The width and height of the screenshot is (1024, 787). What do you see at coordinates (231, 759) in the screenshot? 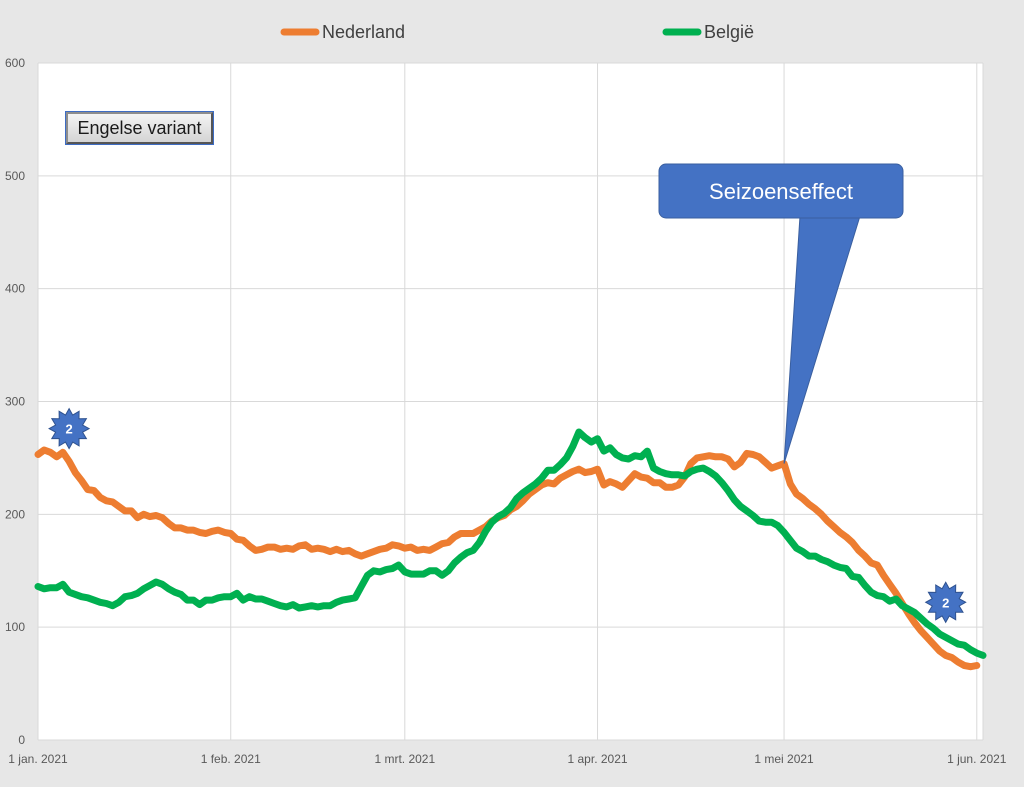
I see `x-tick-2021-02-01: 1 feb. 2021` at bounding box center [231, 759].